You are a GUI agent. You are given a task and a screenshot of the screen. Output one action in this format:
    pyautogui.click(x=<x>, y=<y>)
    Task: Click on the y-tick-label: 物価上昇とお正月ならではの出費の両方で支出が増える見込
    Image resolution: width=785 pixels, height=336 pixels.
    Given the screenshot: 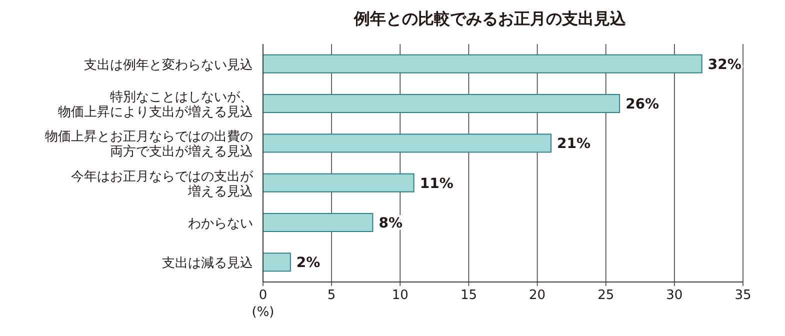 What is the action you would take?
    pyautogui.click(x=149, y=145)
    